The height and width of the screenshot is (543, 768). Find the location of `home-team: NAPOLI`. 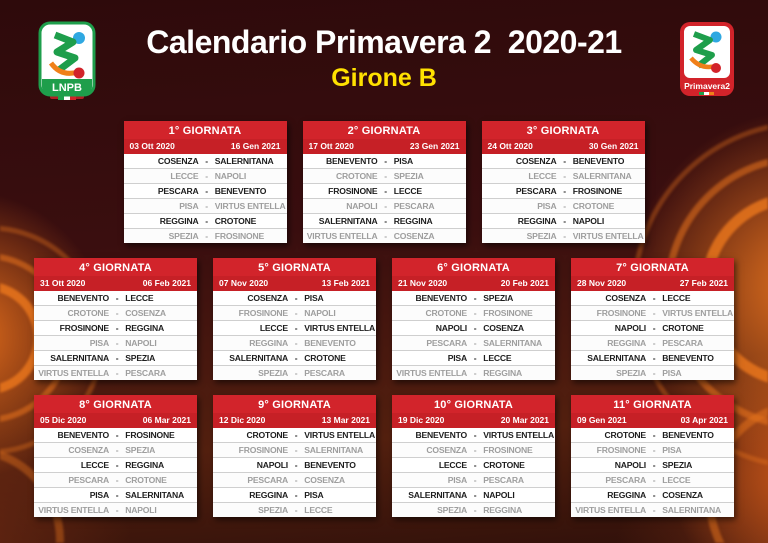

home-team: NAPOLI is located at coordinates (630, 328).